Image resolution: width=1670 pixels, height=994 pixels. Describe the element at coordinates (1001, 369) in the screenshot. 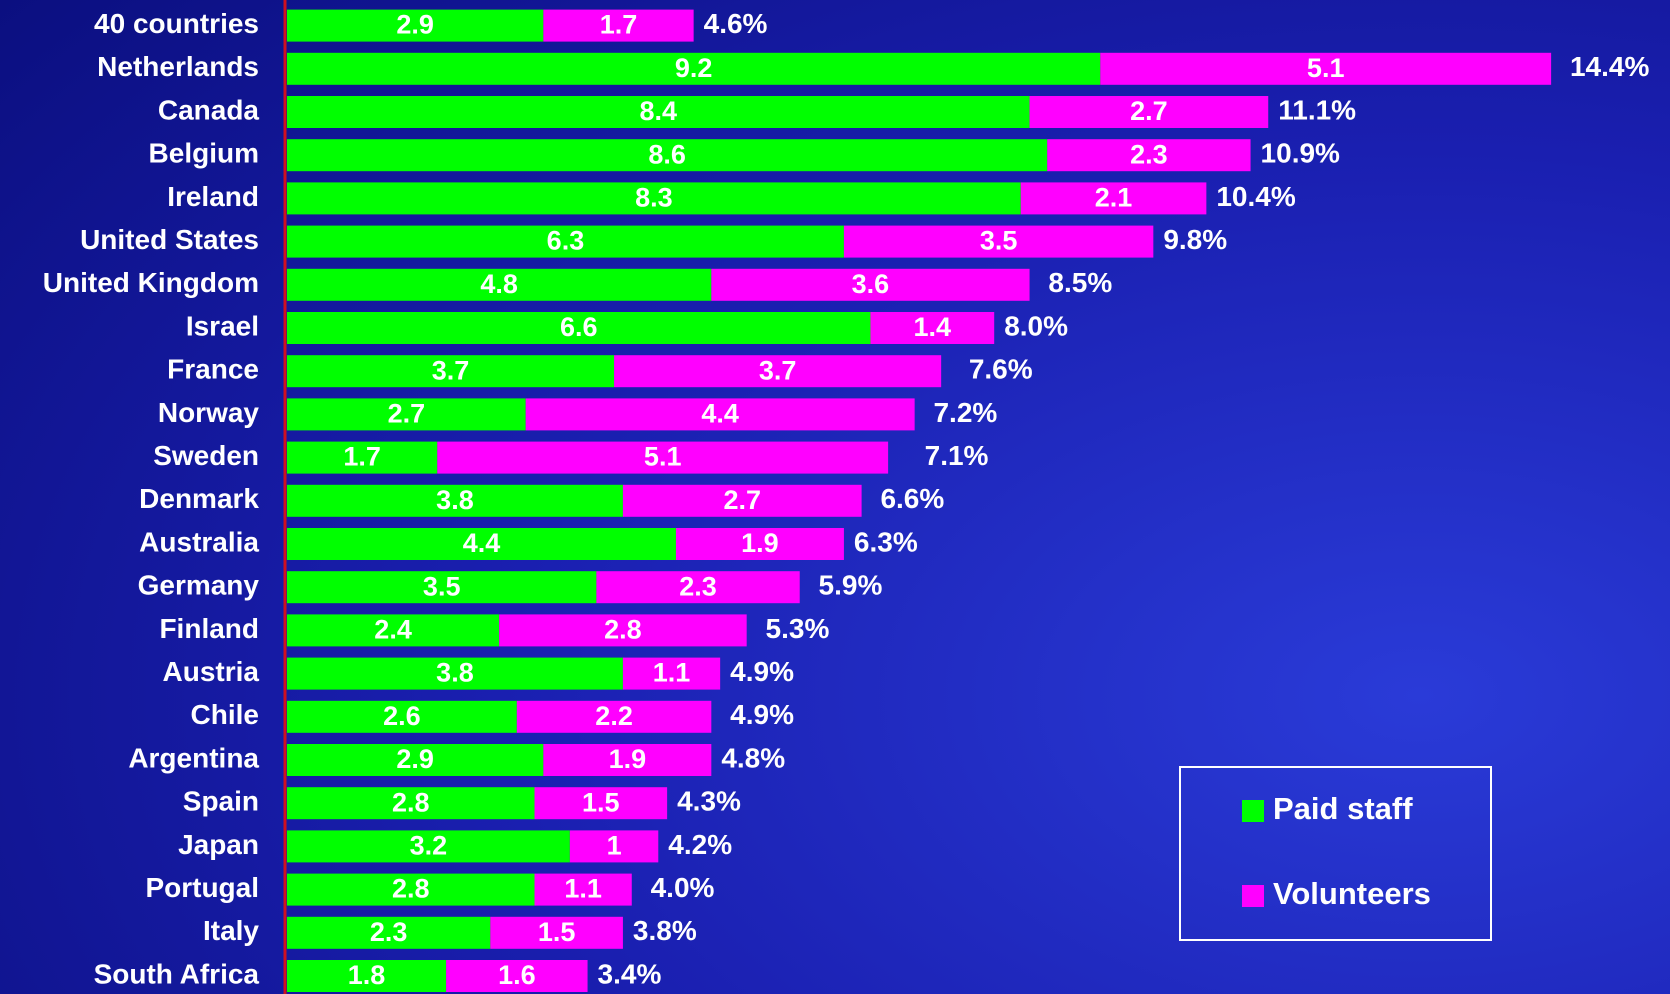

I see `total-label: 7.6%` at that location.